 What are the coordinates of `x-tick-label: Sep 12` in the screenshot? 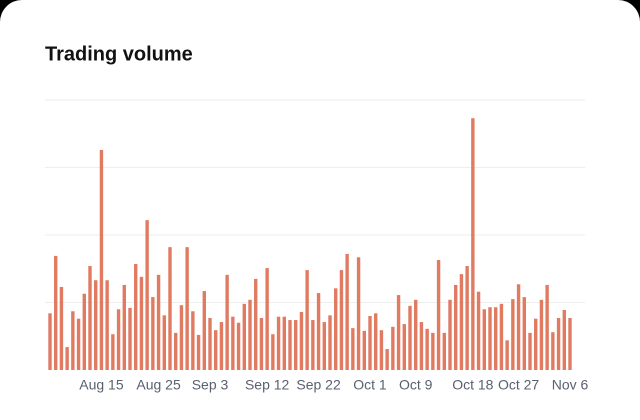 It's located at (267, 385).